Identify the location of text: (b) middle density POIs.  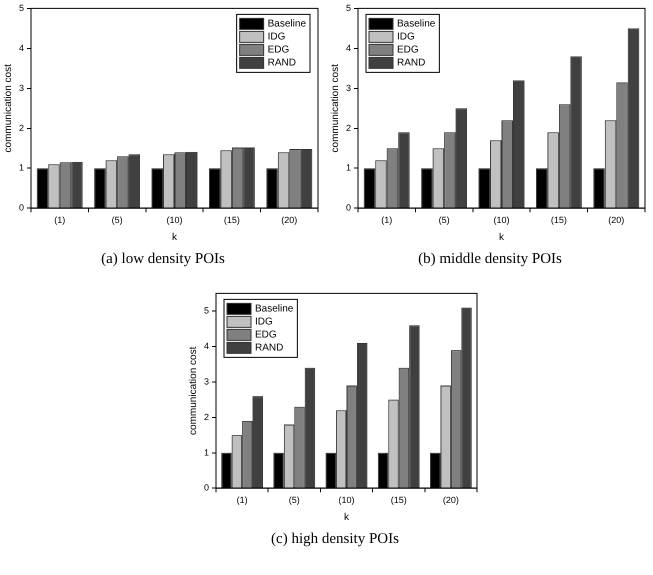
(490, 259).